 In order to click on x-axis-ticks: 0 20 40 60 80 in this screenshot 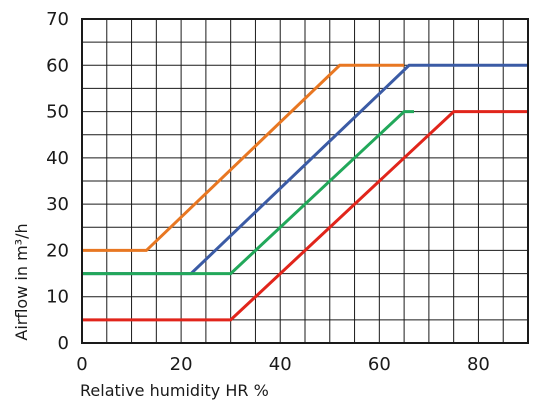, I will do `click(283, 364)`.